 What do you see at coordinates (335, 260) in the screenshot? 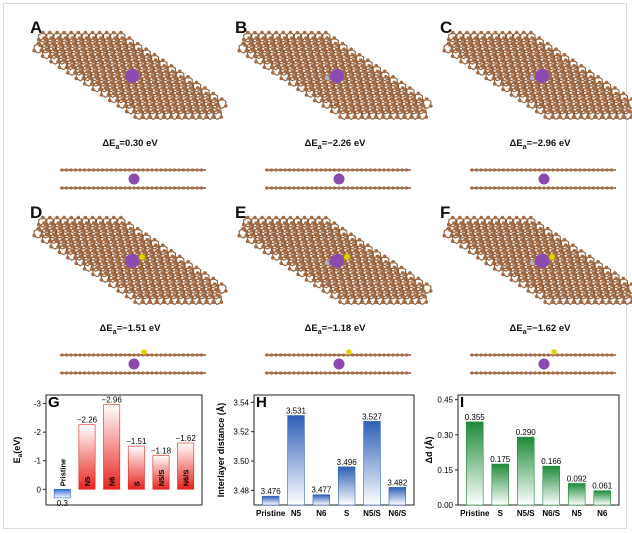
I see `top-view-e` at bounding box center [335, 260].